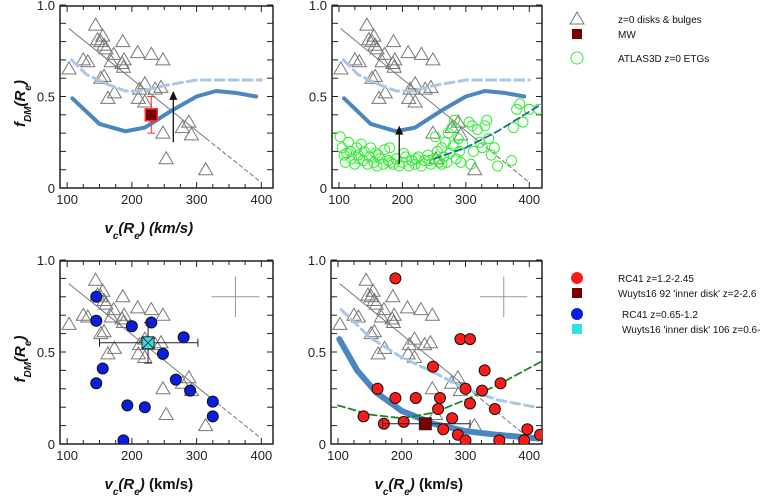 This screenshot has height=497, width=760. I want to click on legend-label: MW, so click(627, 35).